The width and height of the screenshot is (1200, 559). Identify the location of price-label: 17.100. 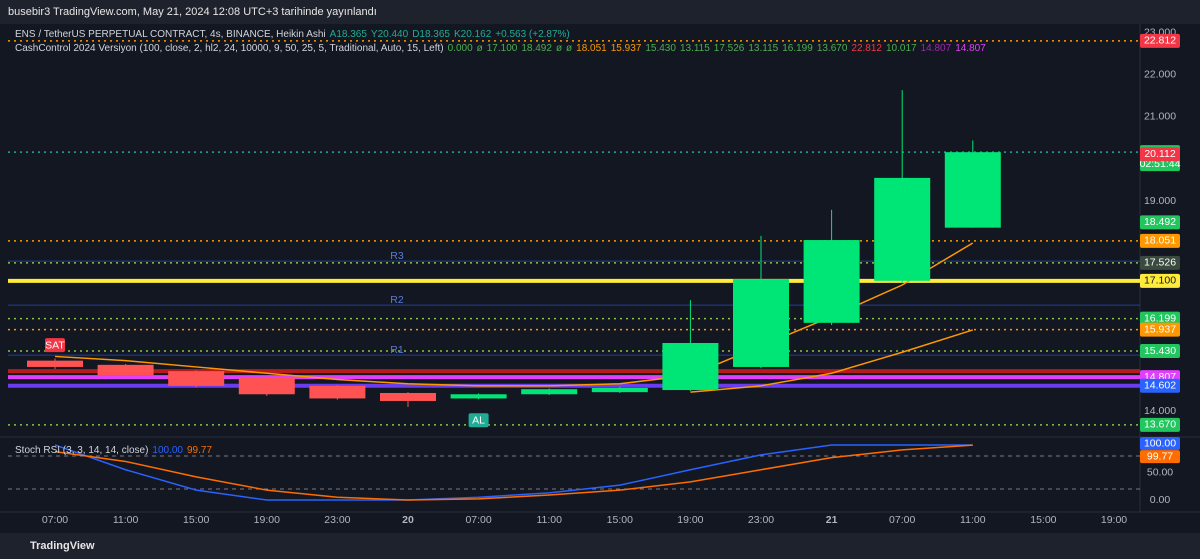
(1160, 281).